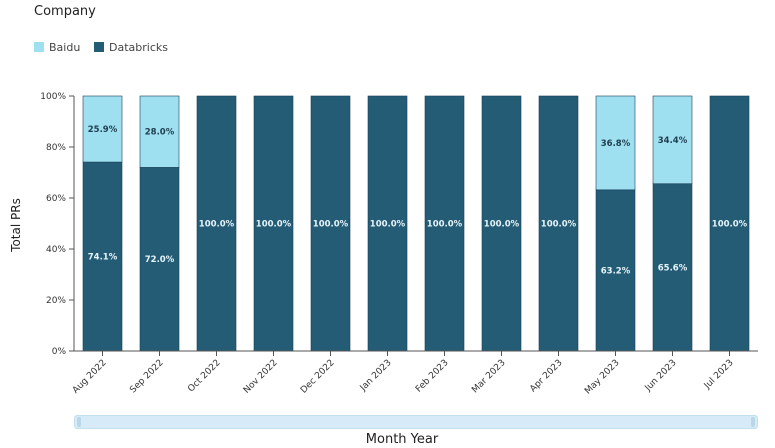 The height and width of the screenshot is (448, 775). Describe the element at coordinates (53, 97) in the screenshot. I see `y-tick-label: 100%` at that location.